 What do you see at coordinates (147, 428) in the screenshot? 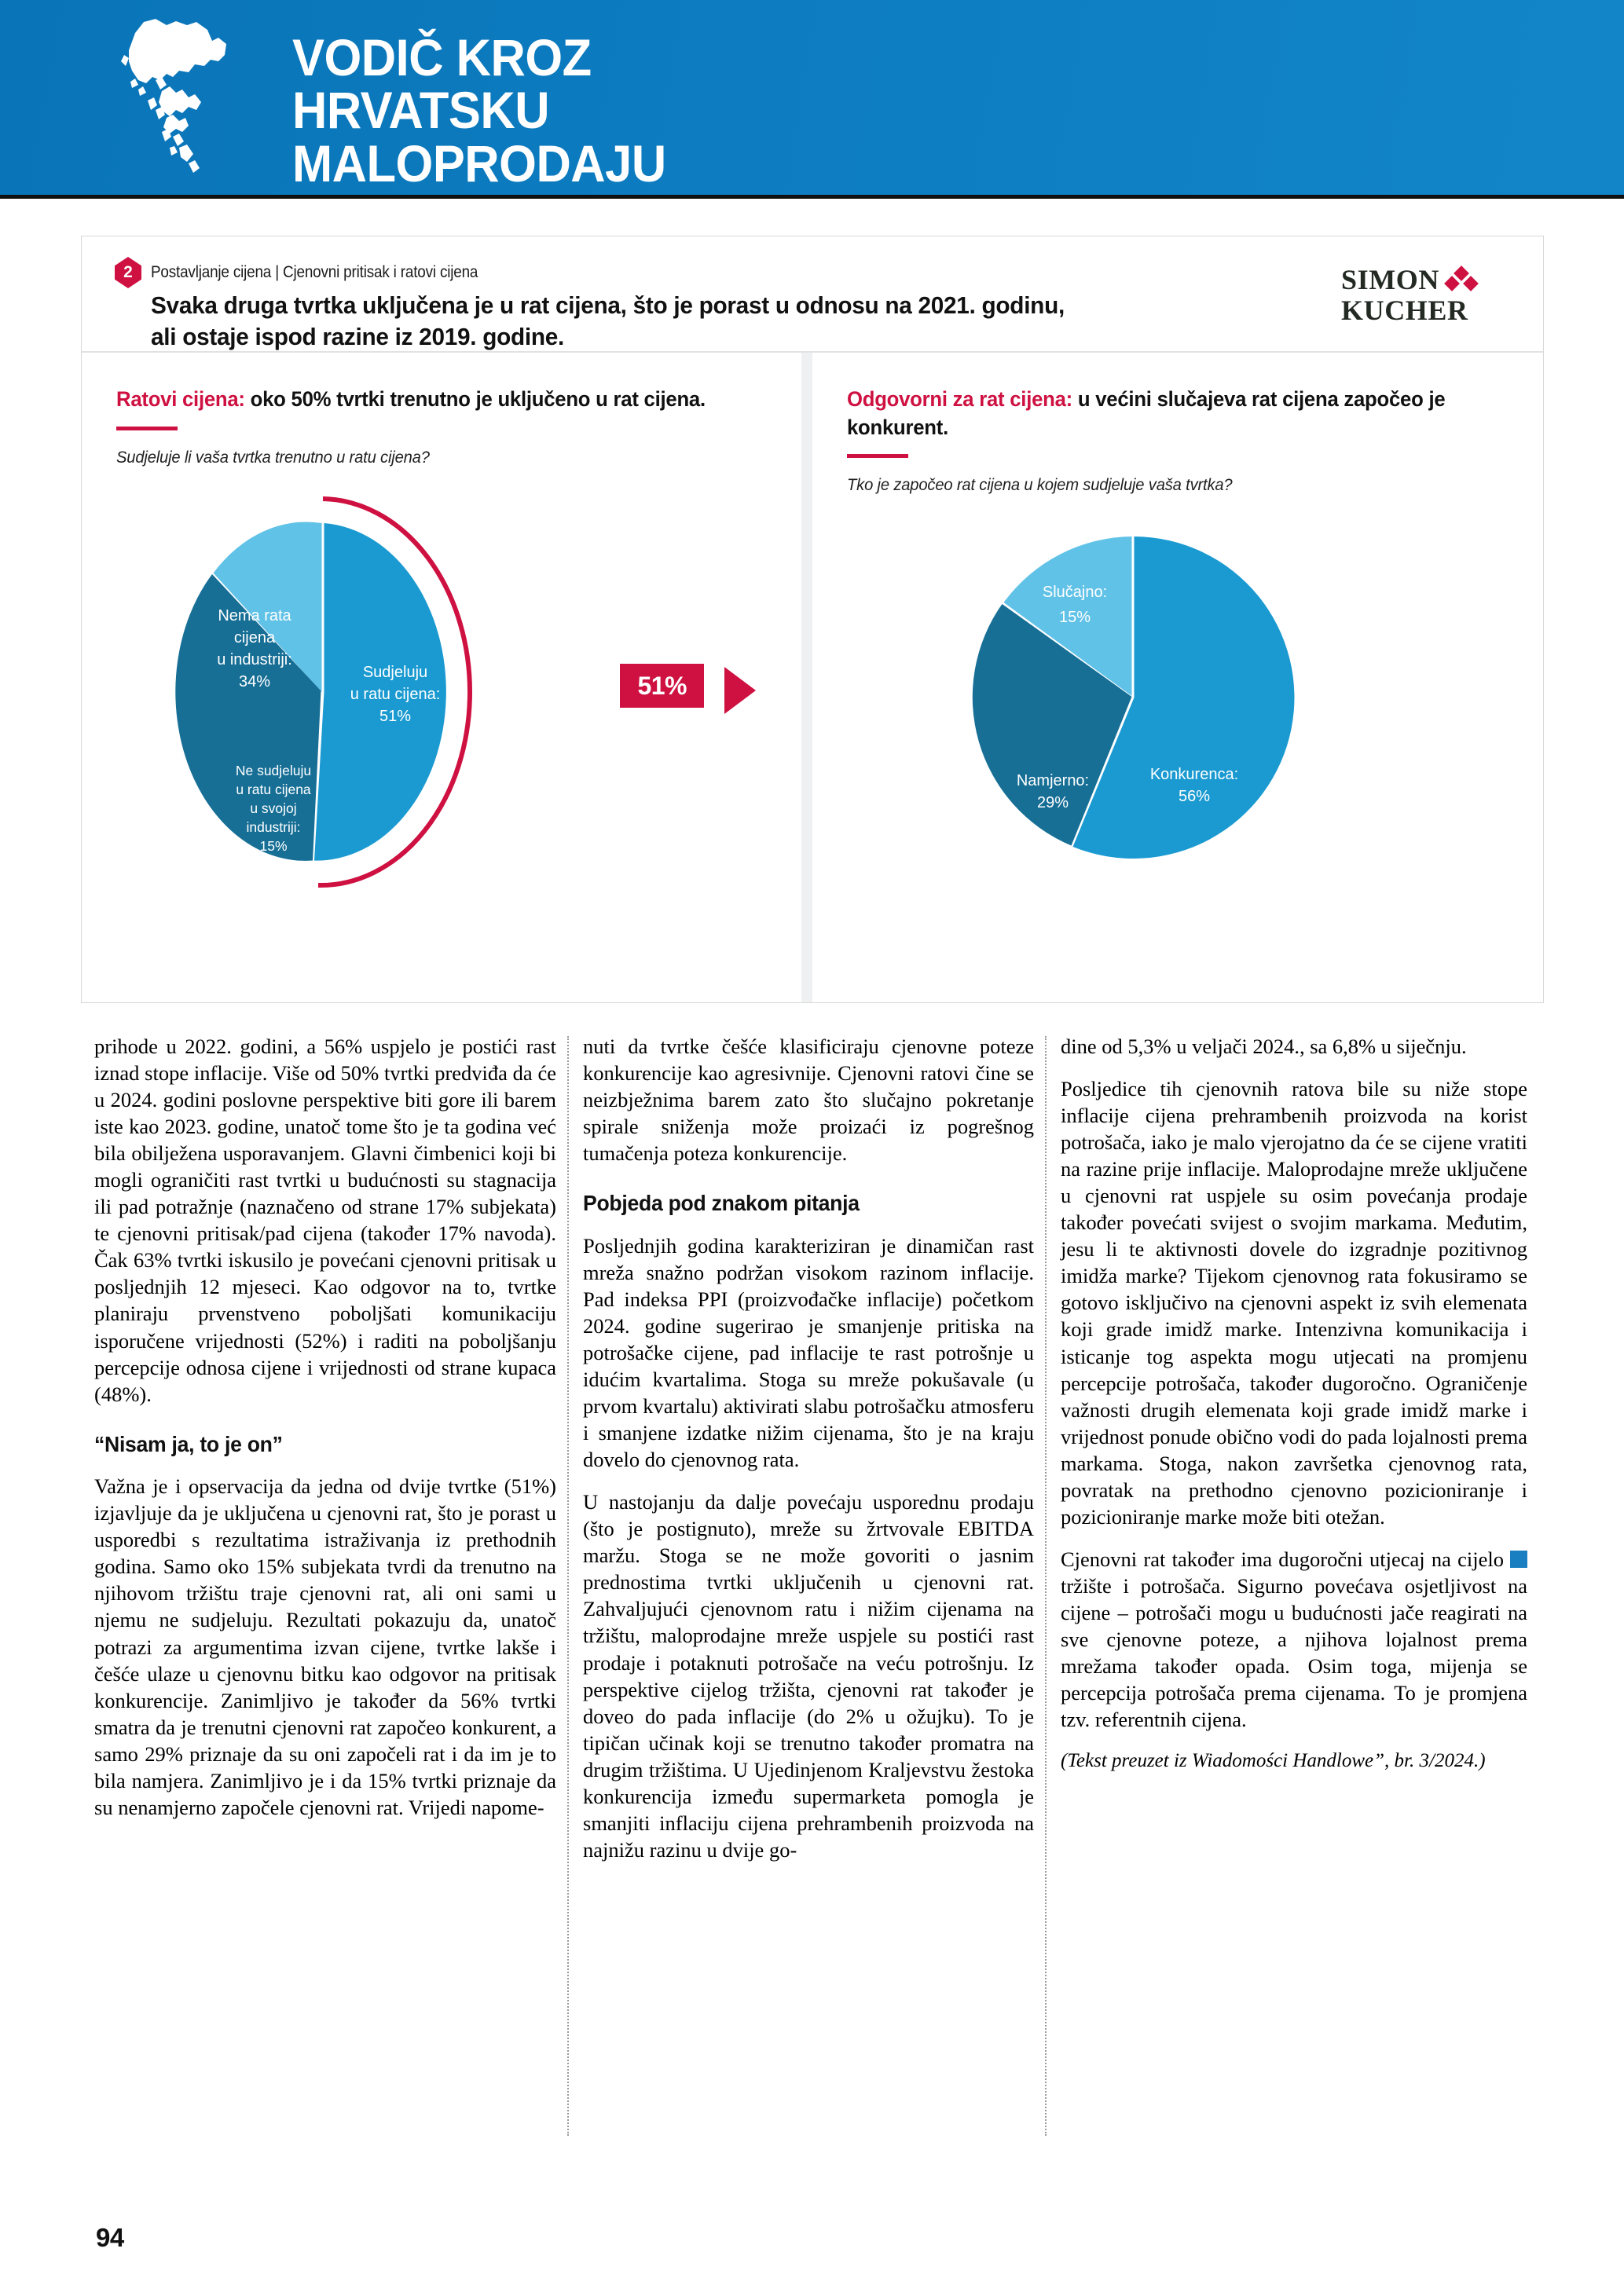
I see `panel-left-rule` at bounding box center [147, 428].